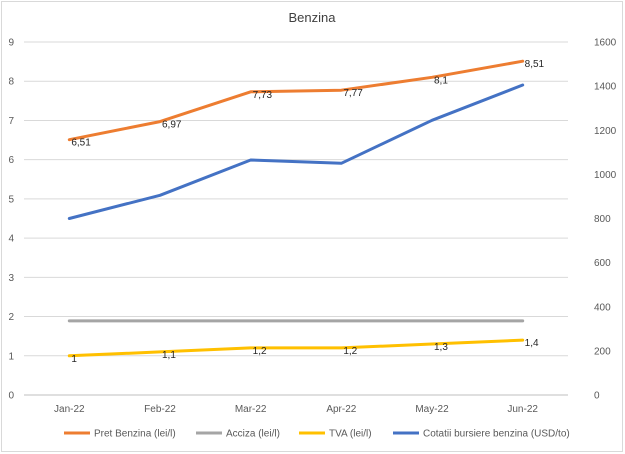 The width and height of the screenshot is (625, 454). What do you see at coordinates (253, 434) in the screenshot?
I see `legend-label: Acciza (lei/l)` at bounding box center [253, 434].